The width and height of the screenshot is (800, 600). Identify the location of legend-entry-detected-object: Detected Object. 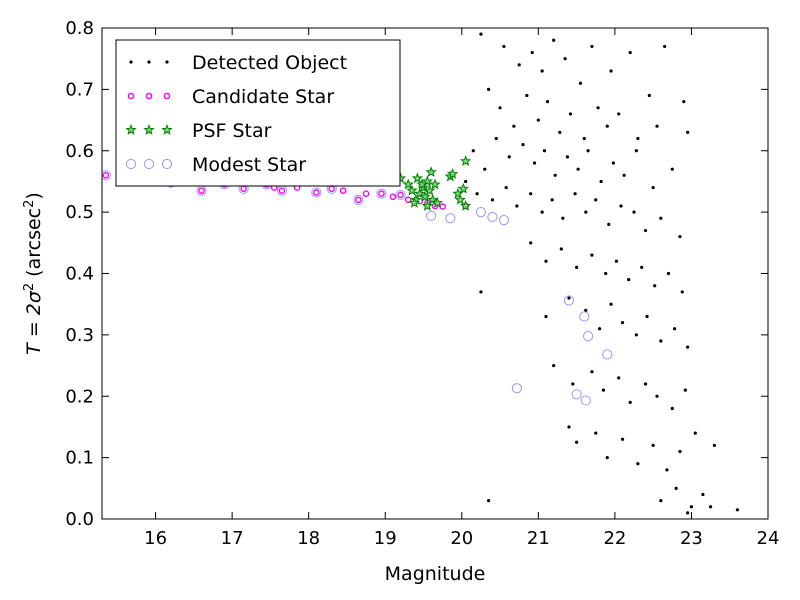
(238, 63).